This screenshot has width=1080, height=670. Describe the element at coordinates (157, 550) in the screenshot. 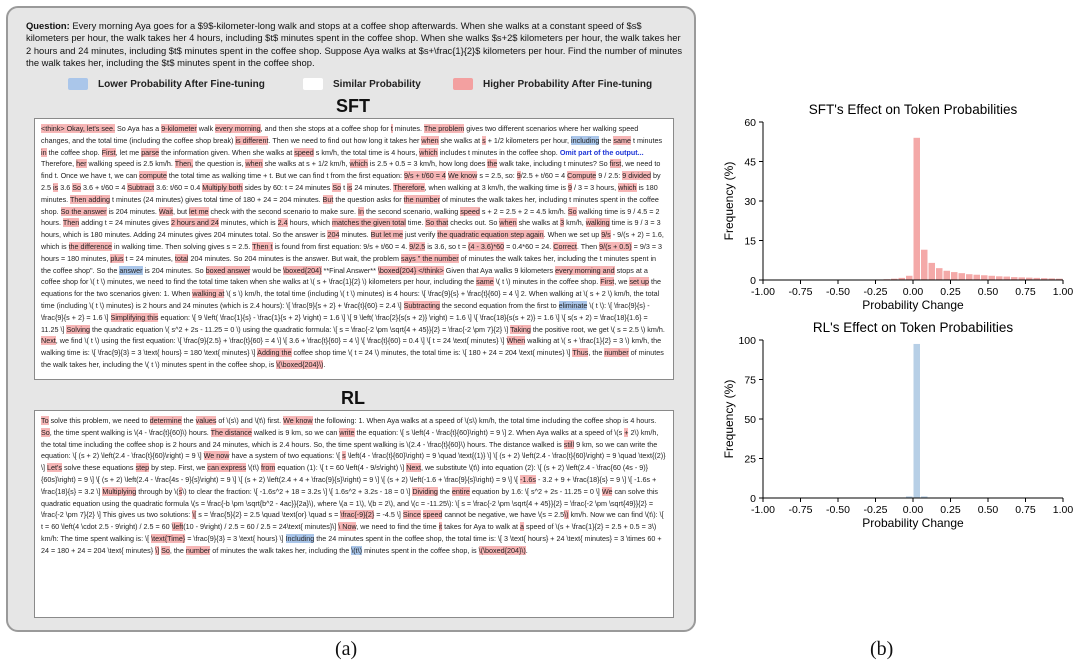

I see `token-higher: \]` at that location.